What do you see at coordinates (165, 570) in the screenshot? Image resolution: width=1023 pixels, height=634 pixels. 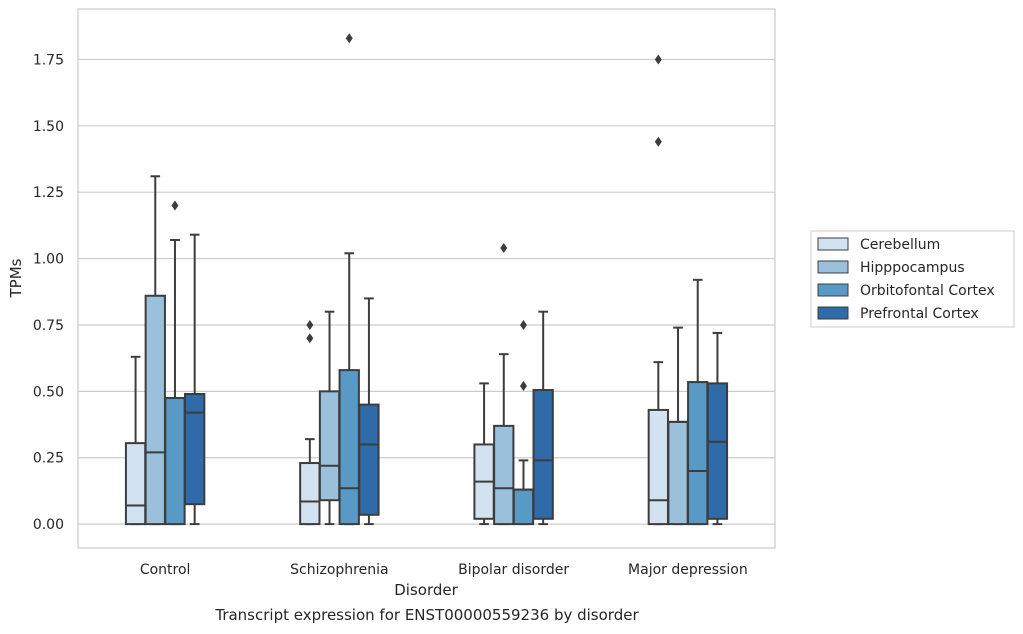 I see `x-tick-label: Control` at bounding box center [165, 570].